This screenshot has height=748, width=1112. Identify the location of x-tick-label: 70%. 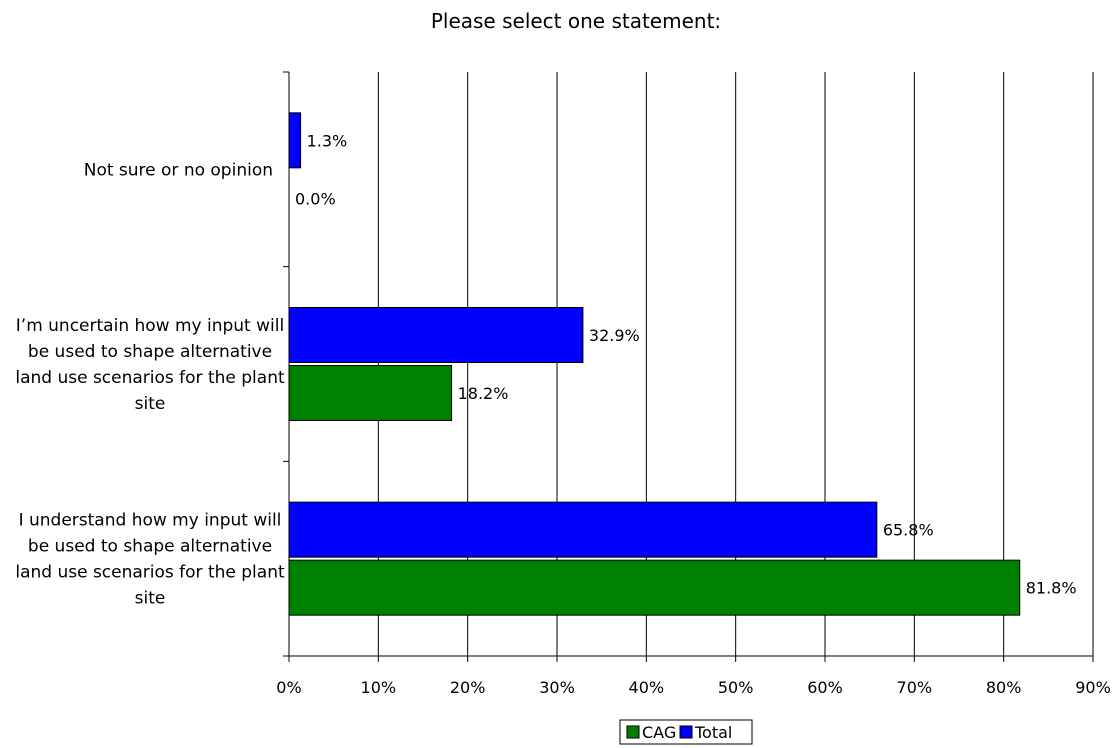
(915, 687).